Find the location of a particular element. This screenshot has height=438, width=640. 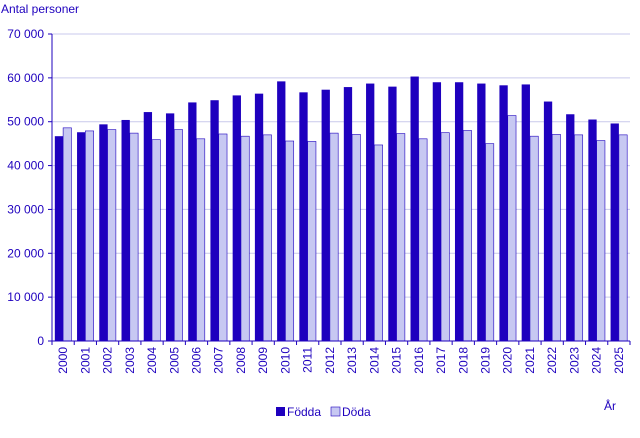

legend-swatch-fodda is located at coordinates (280, 411).